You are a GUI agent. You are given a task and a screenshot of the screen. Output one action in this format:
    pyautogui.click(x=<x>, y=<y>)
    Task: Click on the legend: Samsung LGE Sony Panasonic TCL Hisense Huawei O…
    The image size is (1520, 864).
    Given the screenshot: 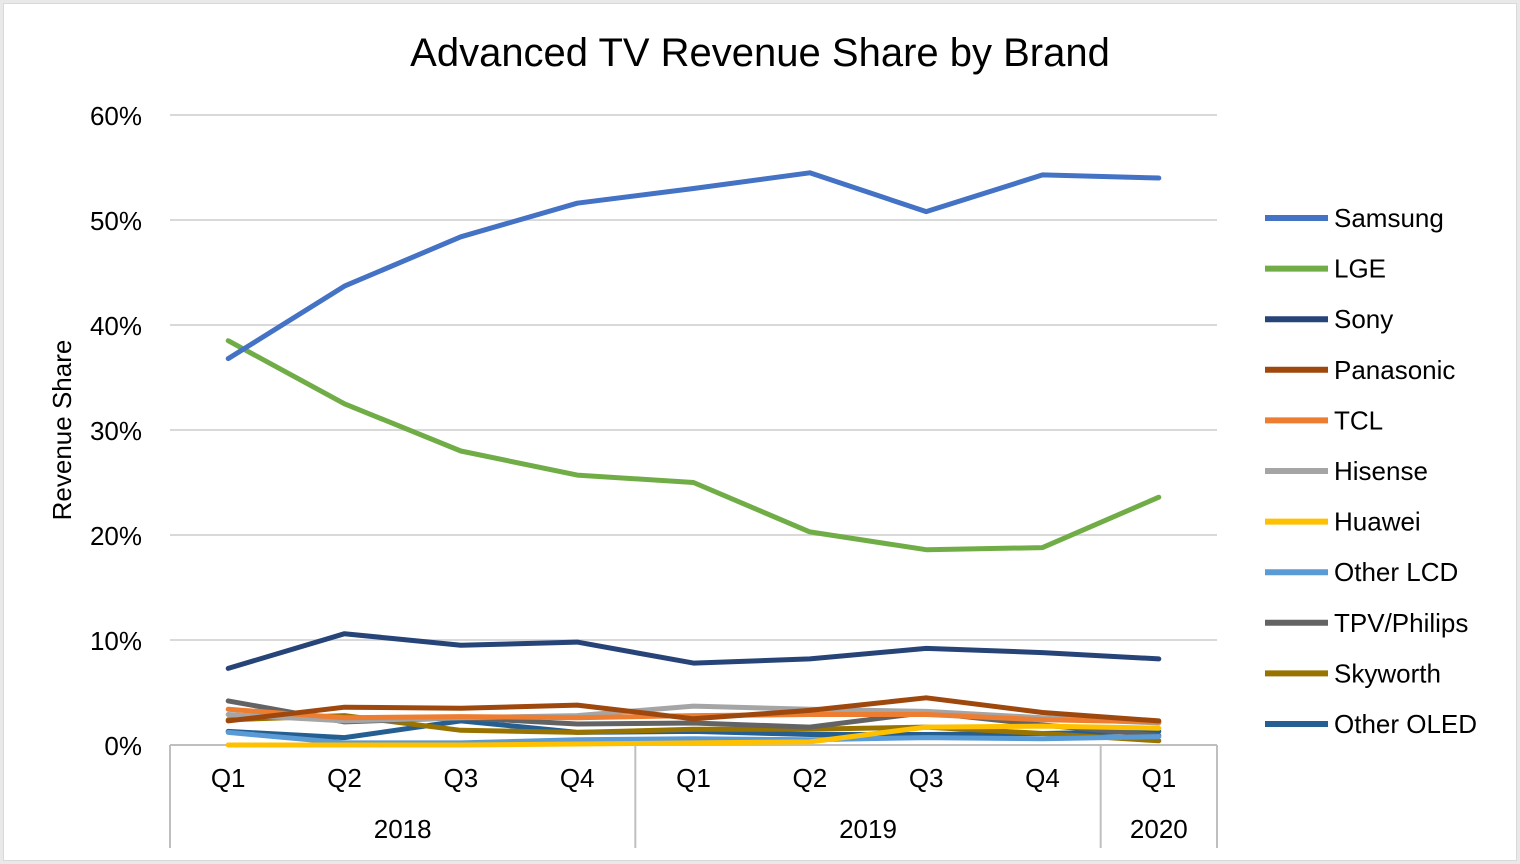 What is the action you would take?
    pyautogui.click(x=1371, y=471)
    